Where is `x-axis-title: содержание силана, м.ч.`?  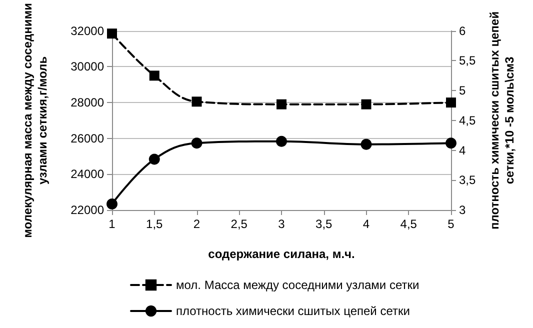 x-axis-title: содержание силана, м.ч. is located at coordinates (281, 254).